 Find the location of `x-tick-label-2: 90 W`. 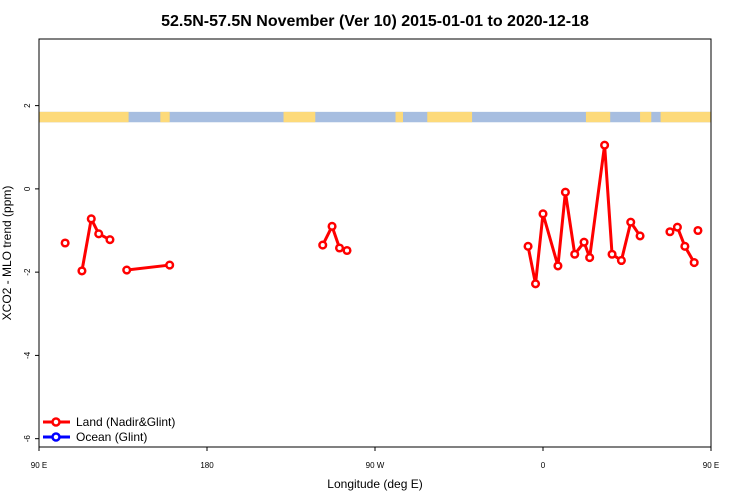

x-tick-label-2: 90 W is located at coordinates (375, 465).